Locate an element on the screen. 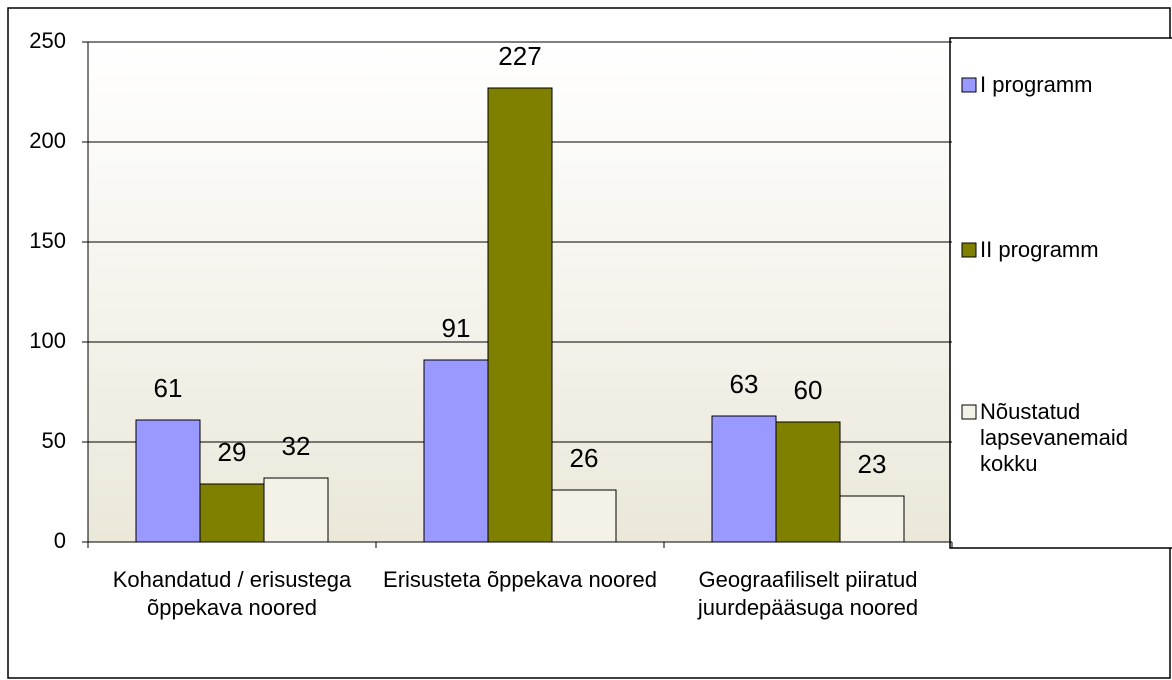  data-label: 32 is located at coordinates (296, 446).